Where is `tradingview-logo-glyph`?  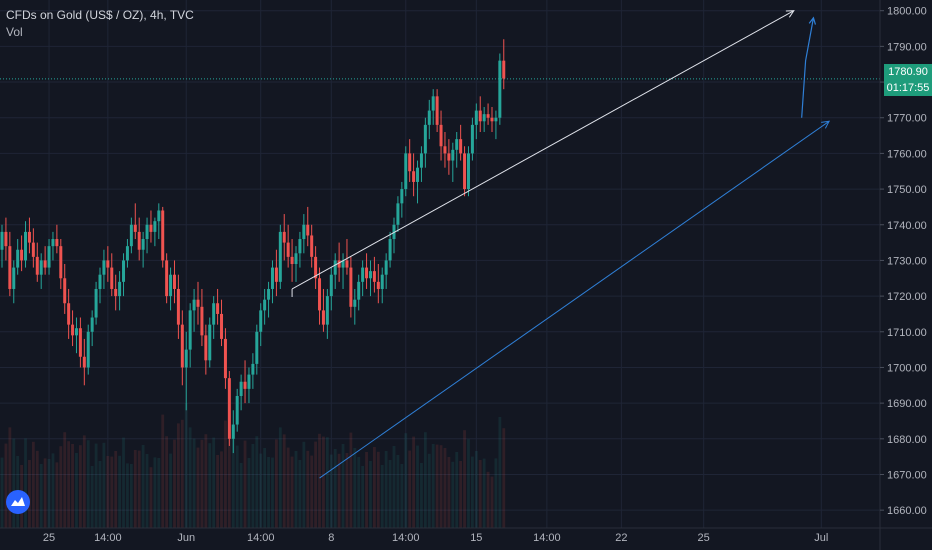
tradingview-logo-glyph is located at coordinates (18, 501).